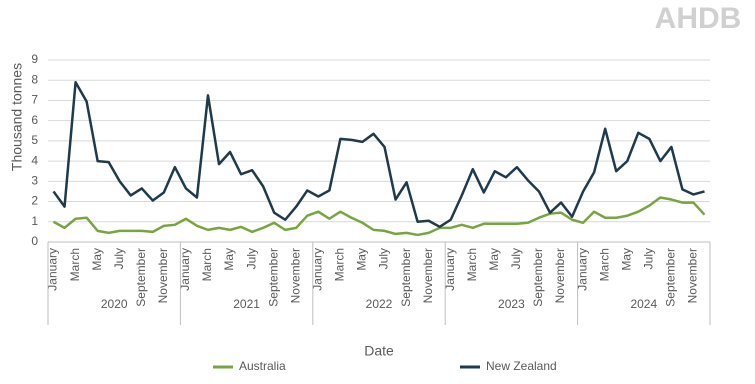 The height and width of the screenshot is (384, 755). Describe the element at coordinates (34, 79) in the screenshot. I see `y-tick-label: 8` at that location.